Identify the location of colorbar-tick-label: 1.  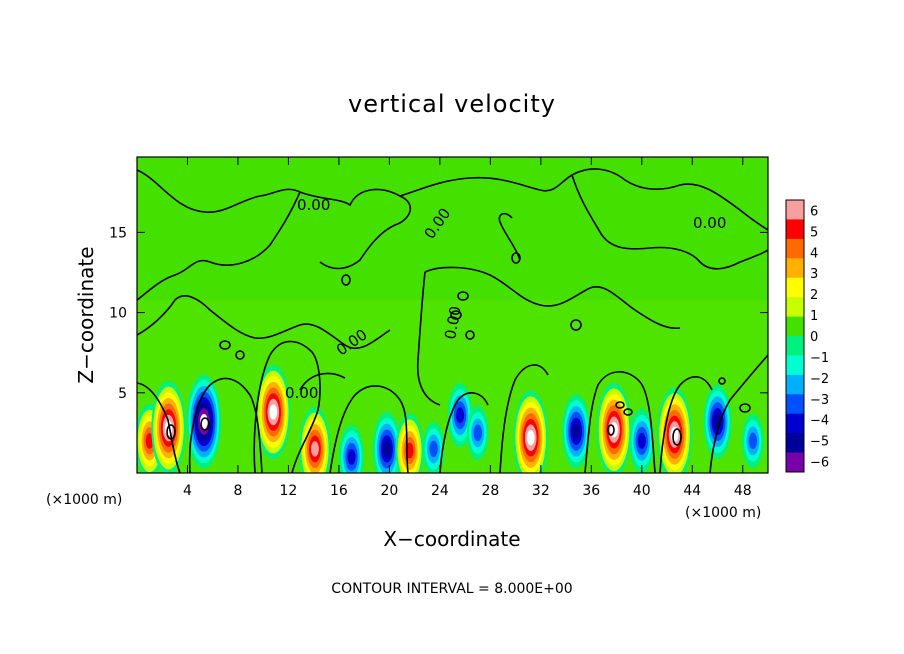
(814, 316).